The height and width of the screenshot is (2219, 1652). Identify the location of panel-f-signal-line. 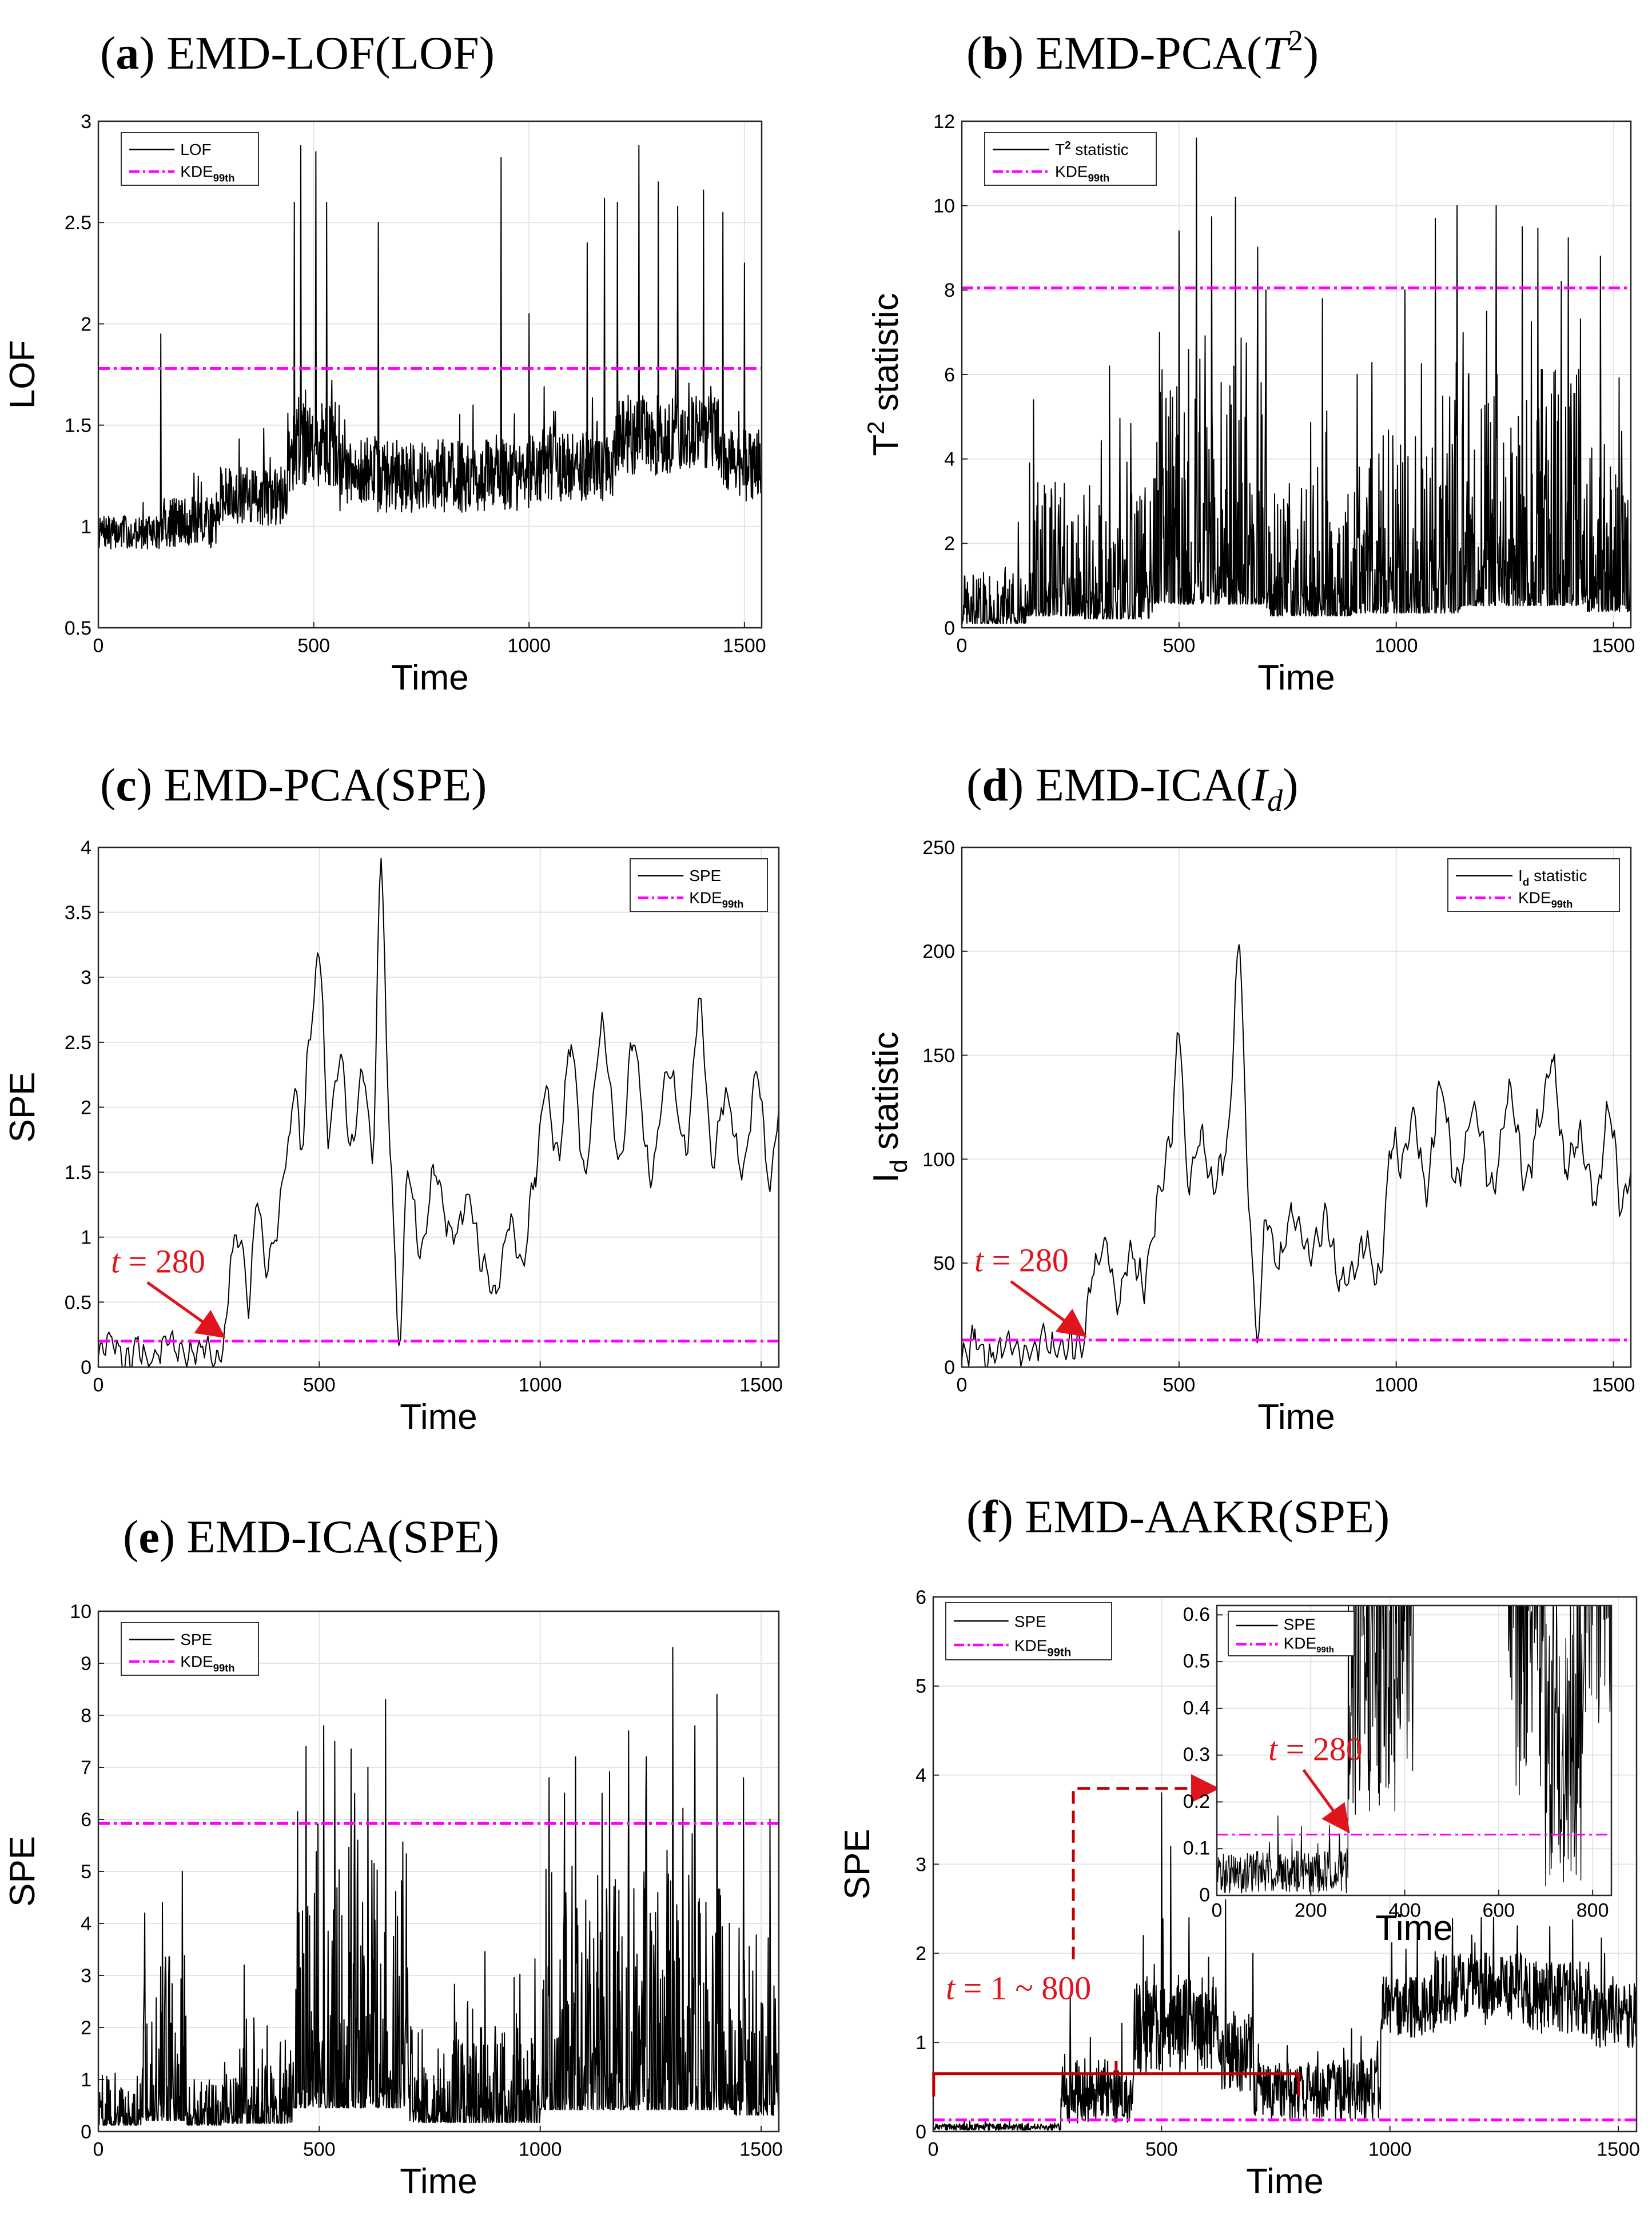
(1285, 1961).